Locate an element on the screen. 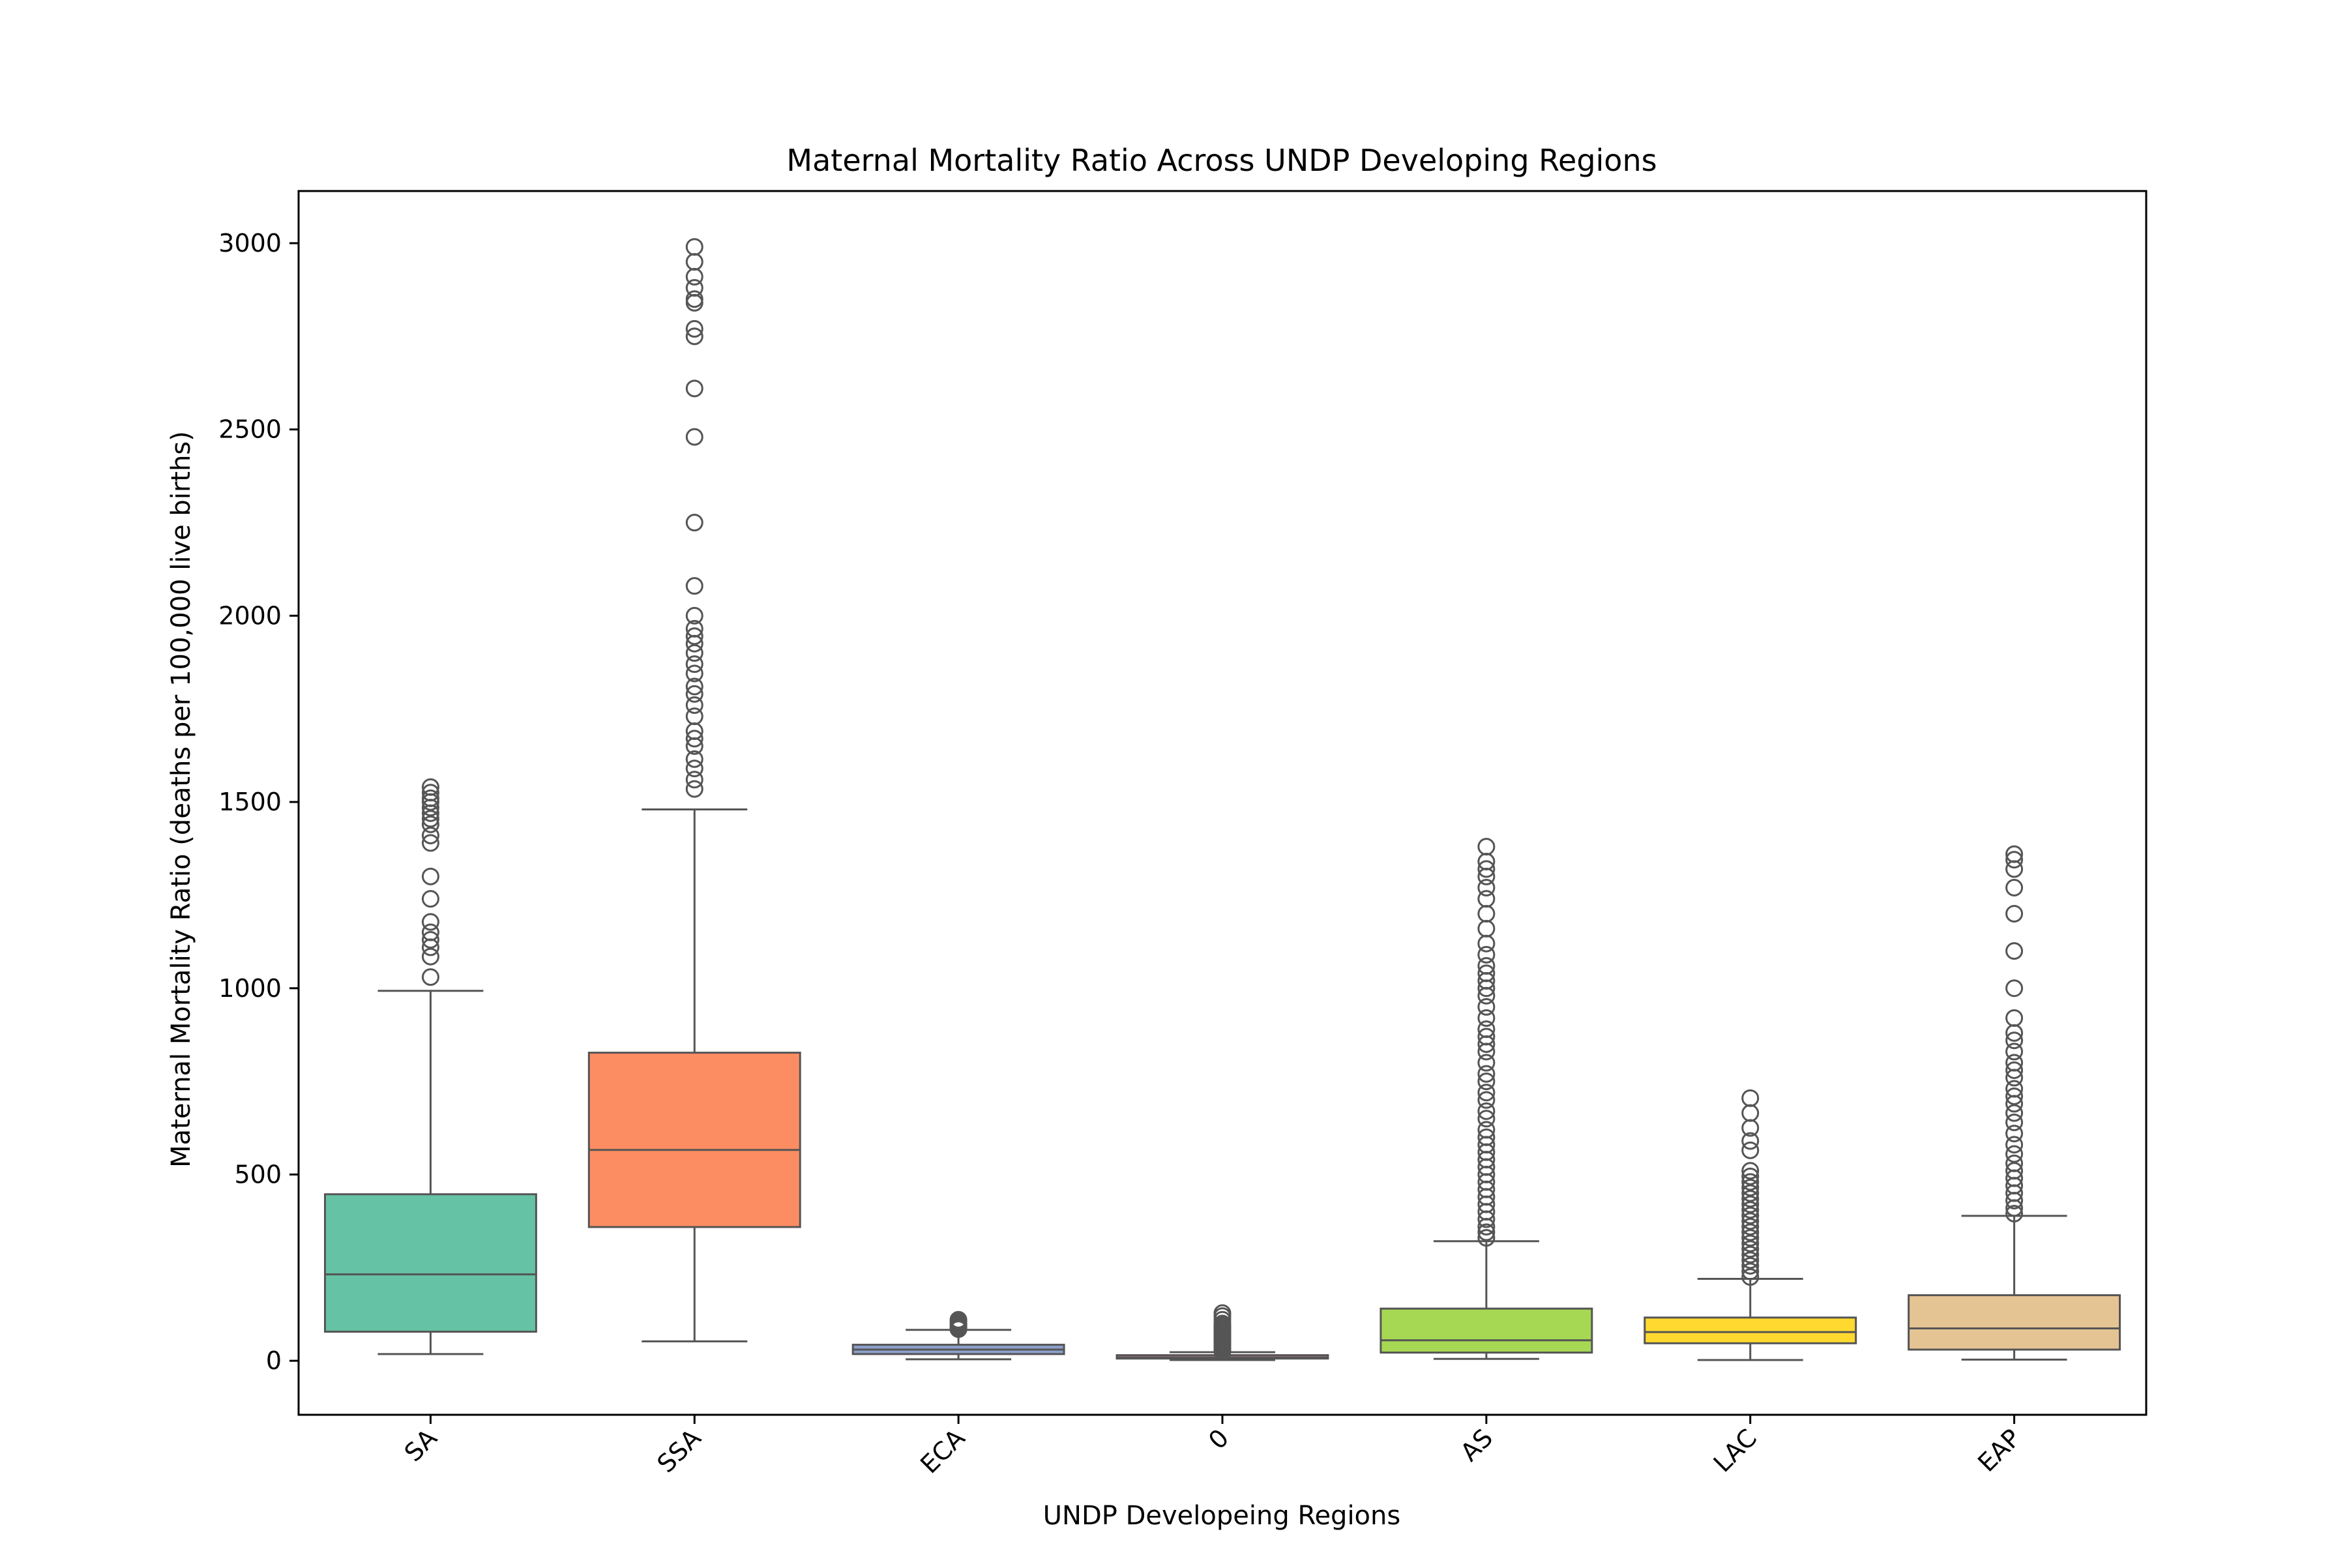  x-tick-label: LAC is located at coordinates (1735, 1450).